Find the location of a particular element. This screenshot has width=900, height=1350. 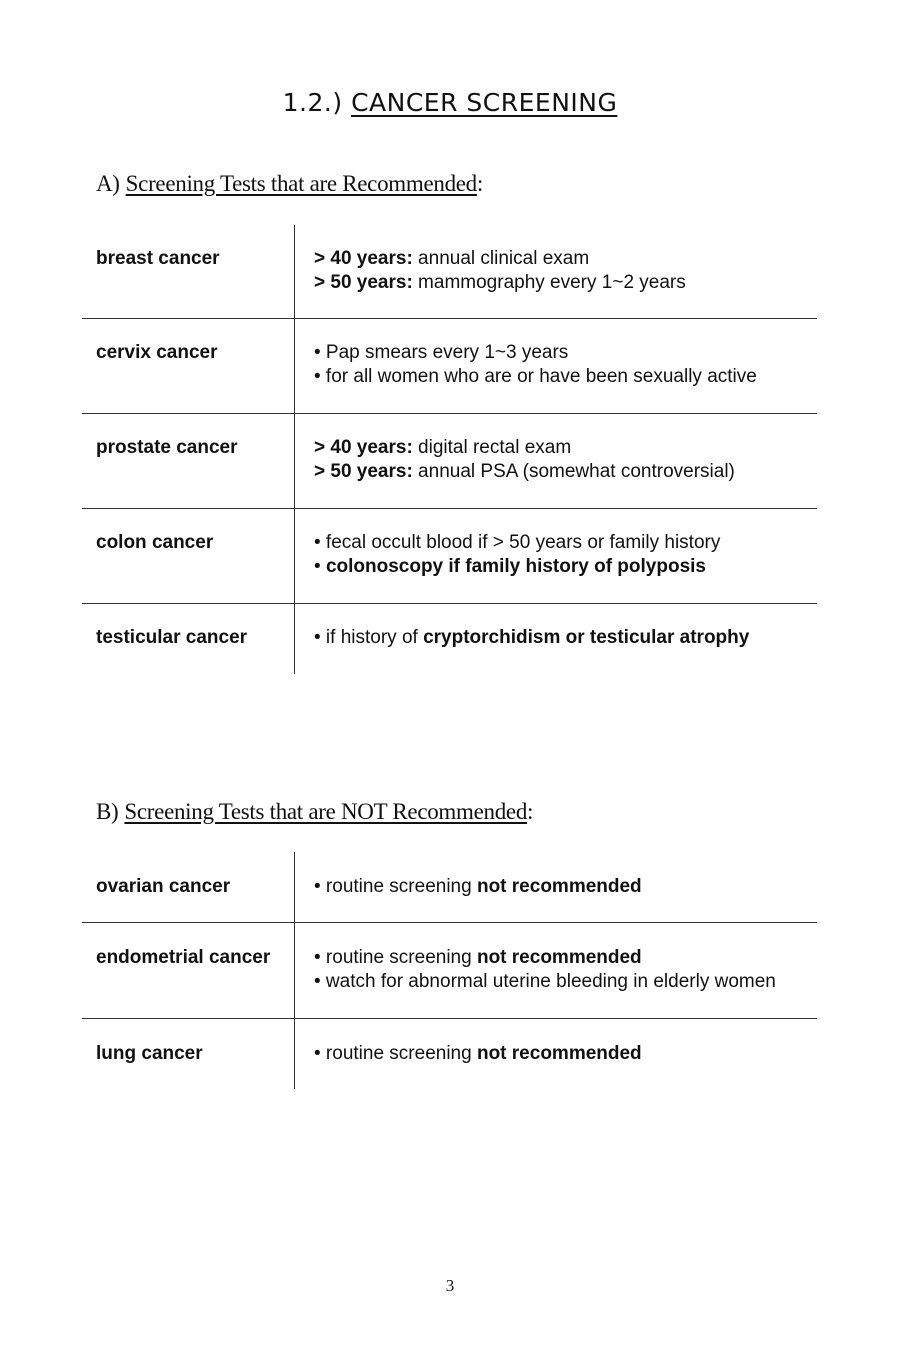

section-a-heading: A) Screening Tests that are Recommended: is located at coordinates (289, 184).